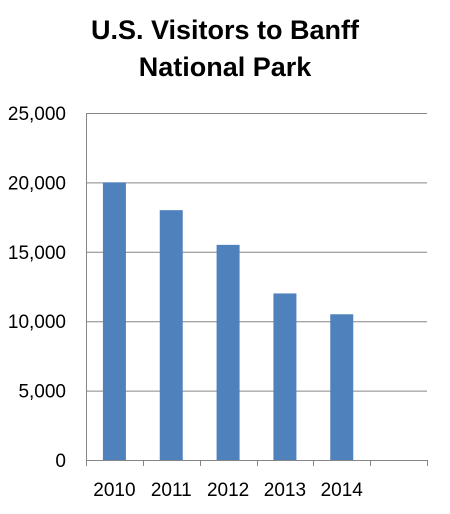 The width and height of the screenshot is (450, 514). What do you see at coordinates (42, 392) in the screenshot?
I see `y-tick-label: 5,000` at bounding box center [42, 392].